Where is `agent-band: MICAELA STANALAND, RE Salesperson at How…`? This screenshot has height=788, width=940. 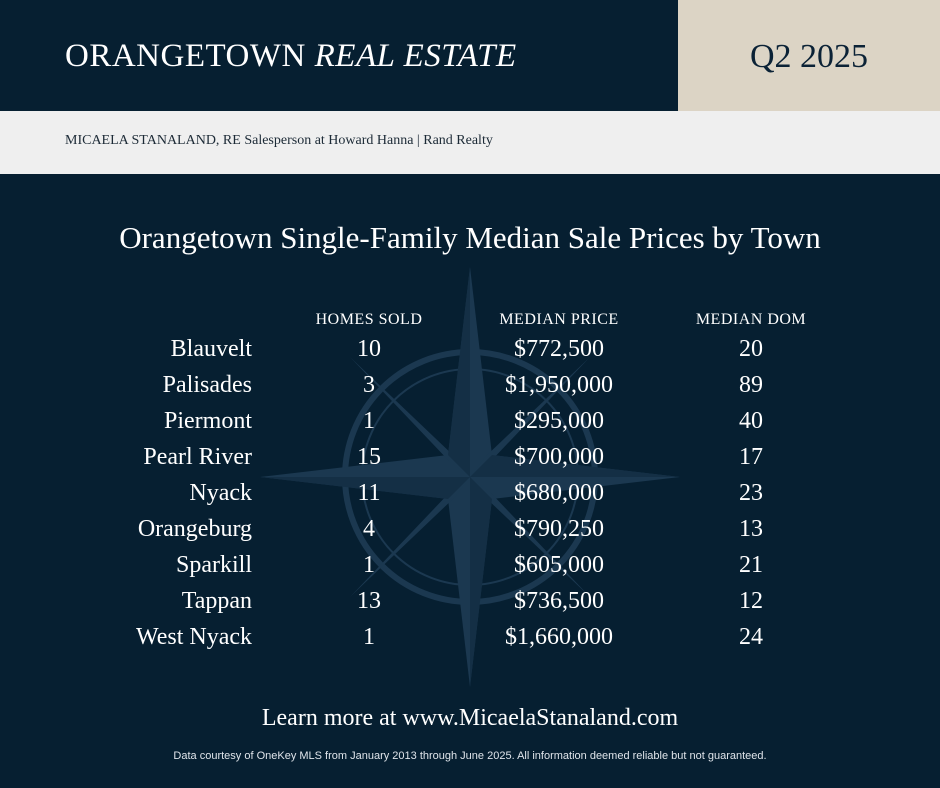
agent-band: MICAELA STANALAND, RE Salesperson at How… is located at coordinates (470, 142).